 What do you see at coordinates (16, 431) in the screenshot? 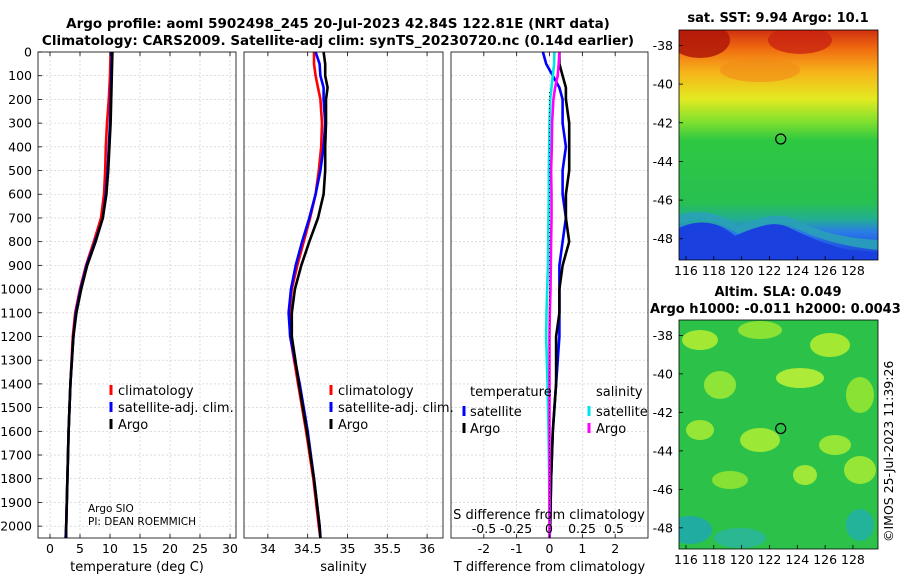
I see `y-tick-label: 1600` at bounding box center [16, 431].